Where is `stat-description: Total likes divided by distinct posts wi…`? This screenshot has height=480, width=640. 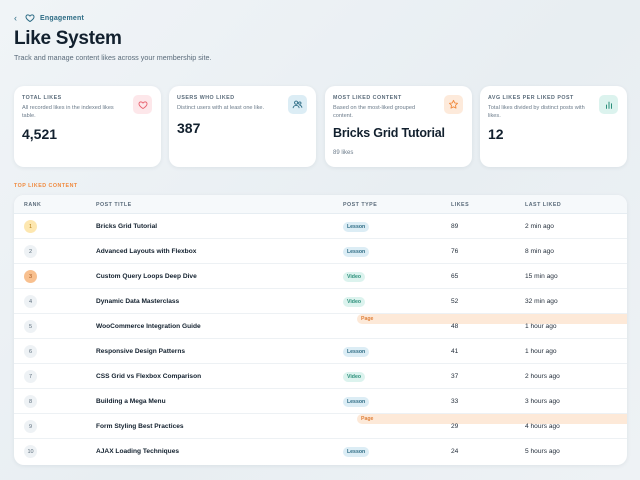
stat-description: Total likes divided by distinct posts wi… is located at coordinates (536, 112).